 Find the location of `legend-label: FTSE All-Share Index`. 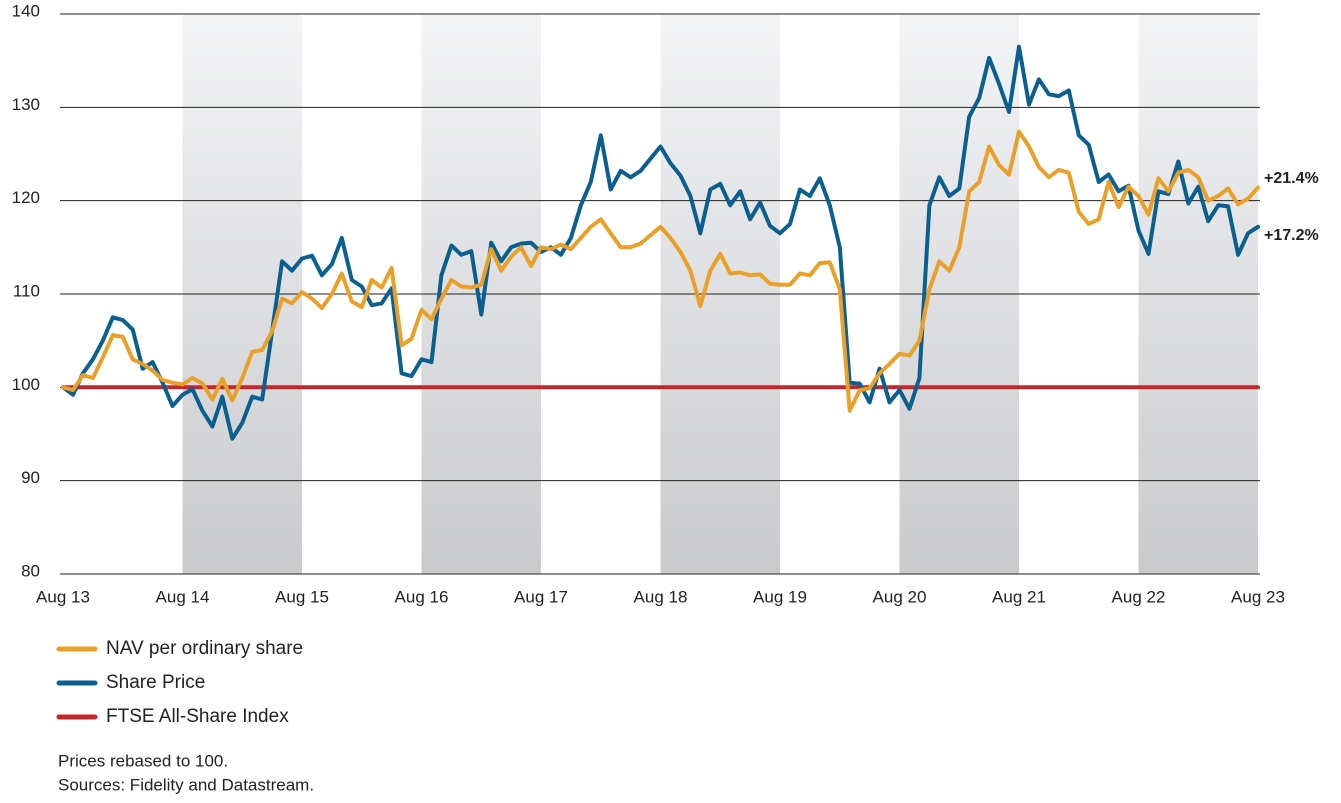

legend-label: FTSE All-Share Index is located at coordinates (197, 716).